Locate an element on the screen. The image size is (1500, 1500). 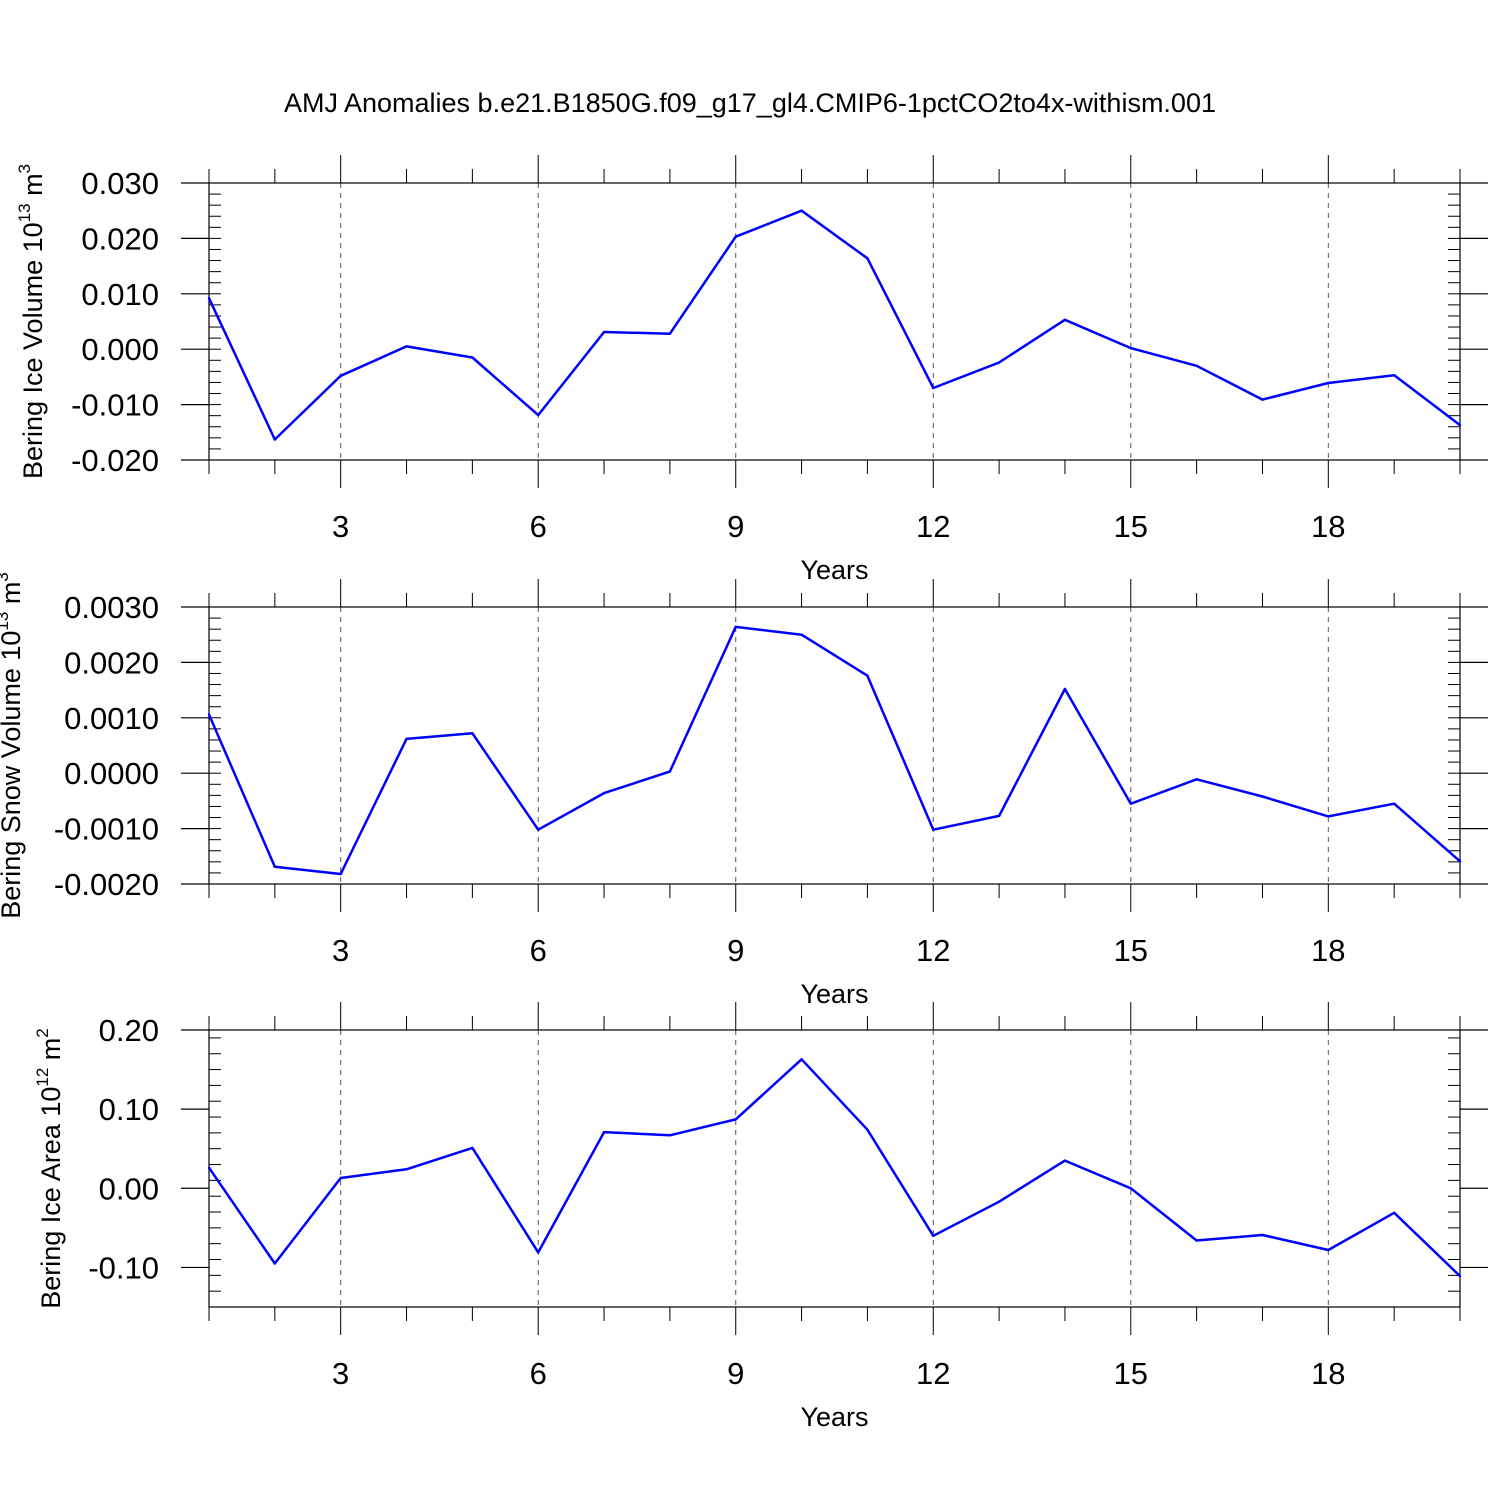
y-tick-label: 0.010 is located at coordinates (120, 294).